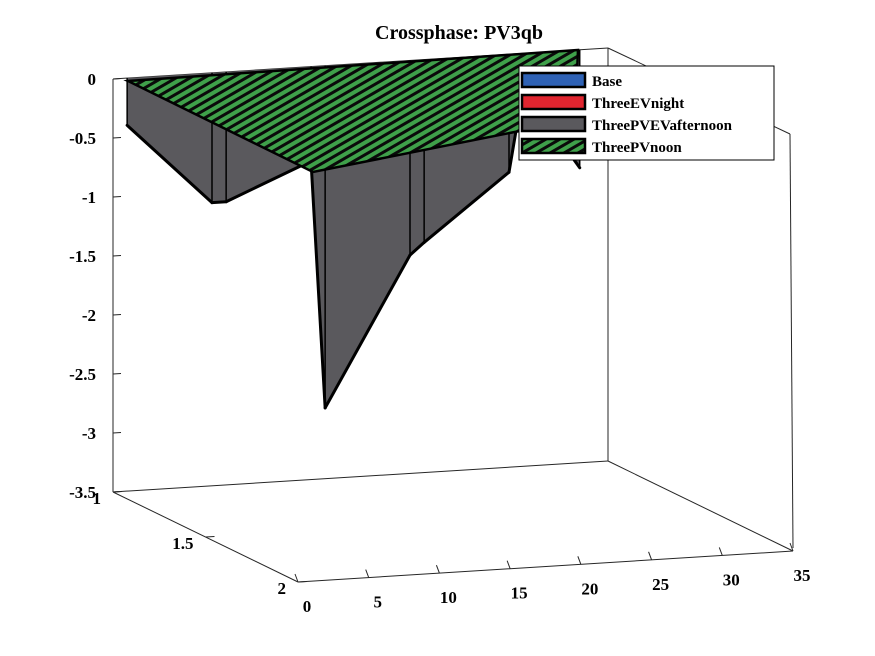 The image size is (875, 656). Describe the element at coordinates (92, 79) in the screenshot. I see `z-tick-label: 0` at that location.